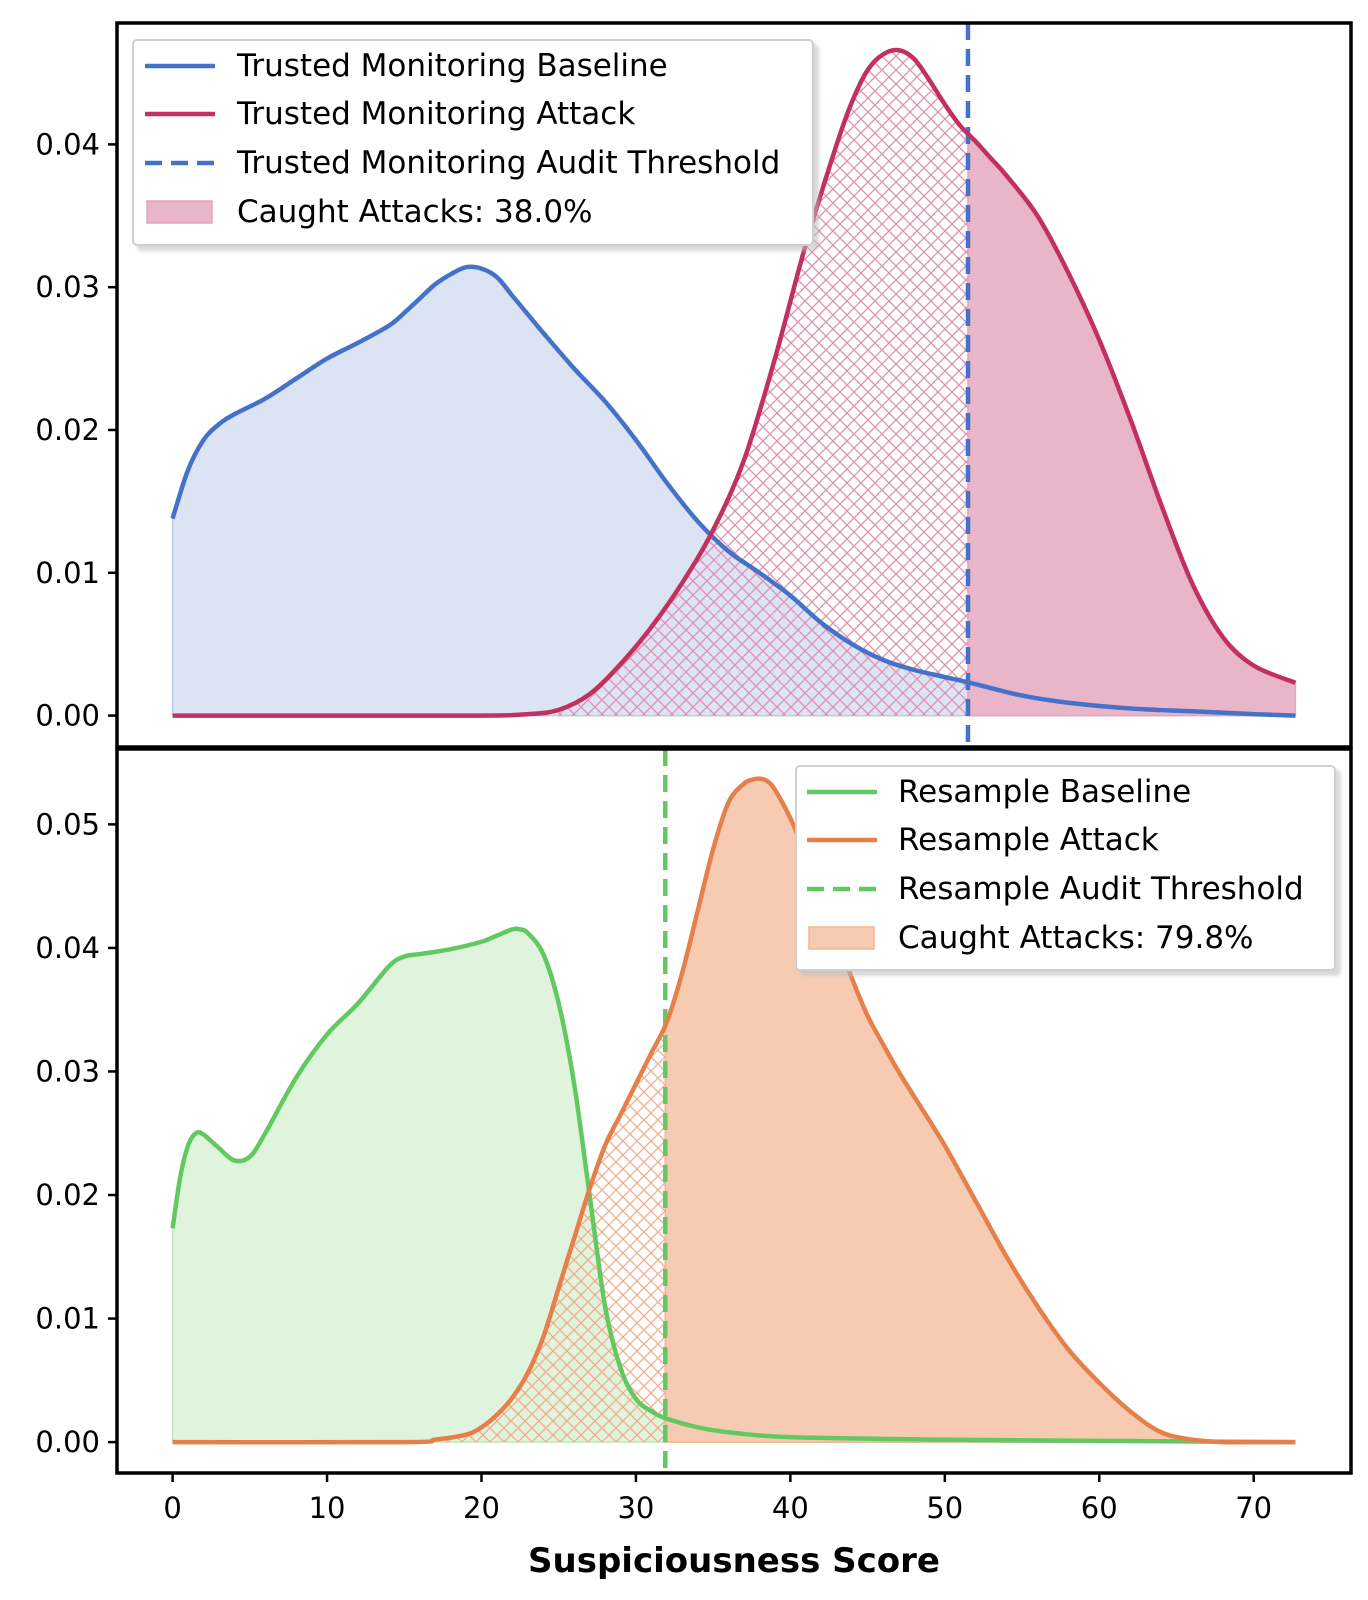 Image resolution: width=1368 pixels, height=1600 pixels. Describe the element at coordinates (179, 212) in the screenshot. I see `top-legend-swatch-caught` at that location.